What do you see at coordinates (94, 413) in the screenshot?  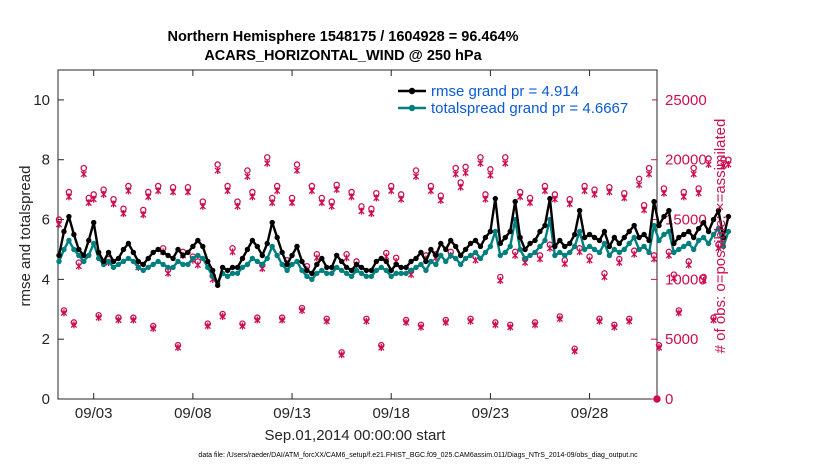 I see `x-tick-label: 09/03` at bounding box center [94, 413].